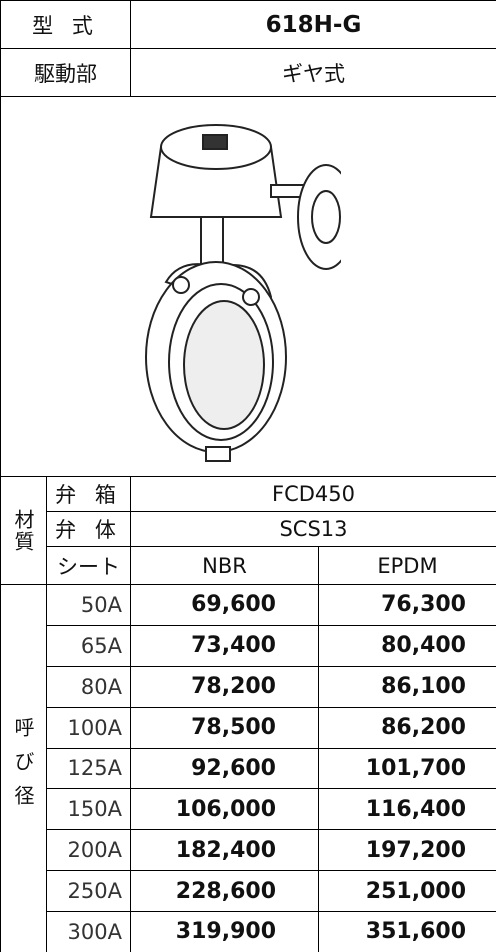 This screenshot has width=496, height=952. I want to click on price-nbr: 319,900, so click(224, 931).